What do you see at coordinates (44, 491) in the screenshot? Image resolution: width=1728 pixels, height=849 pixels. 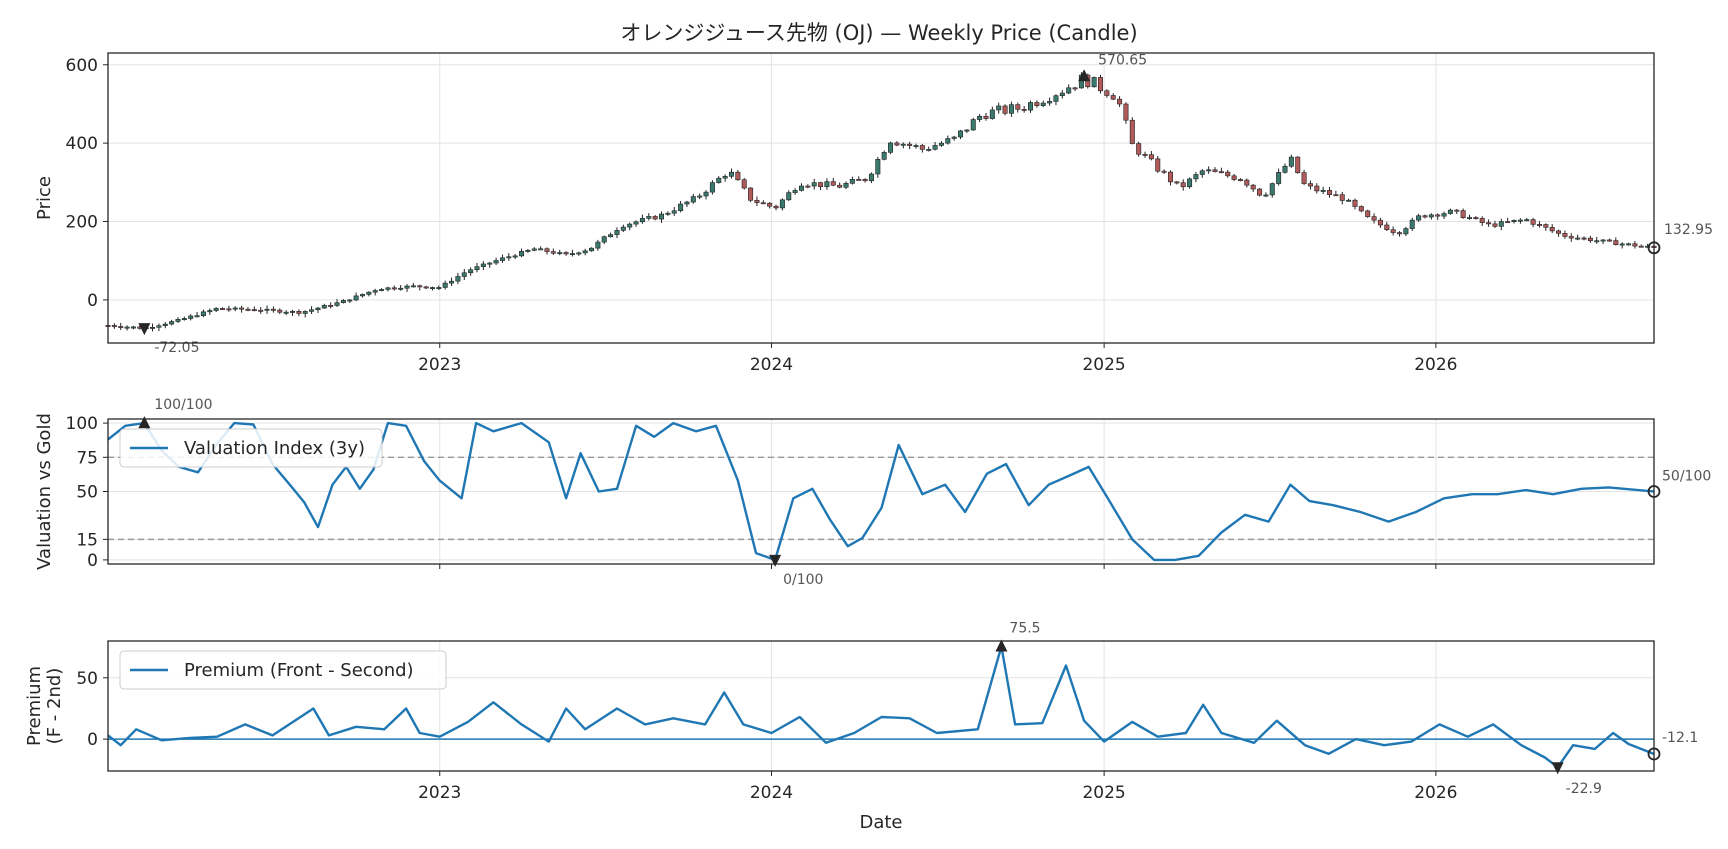 I see `y-axis-label-line: Valuation vs Gold` at bounding box center [44, 491].